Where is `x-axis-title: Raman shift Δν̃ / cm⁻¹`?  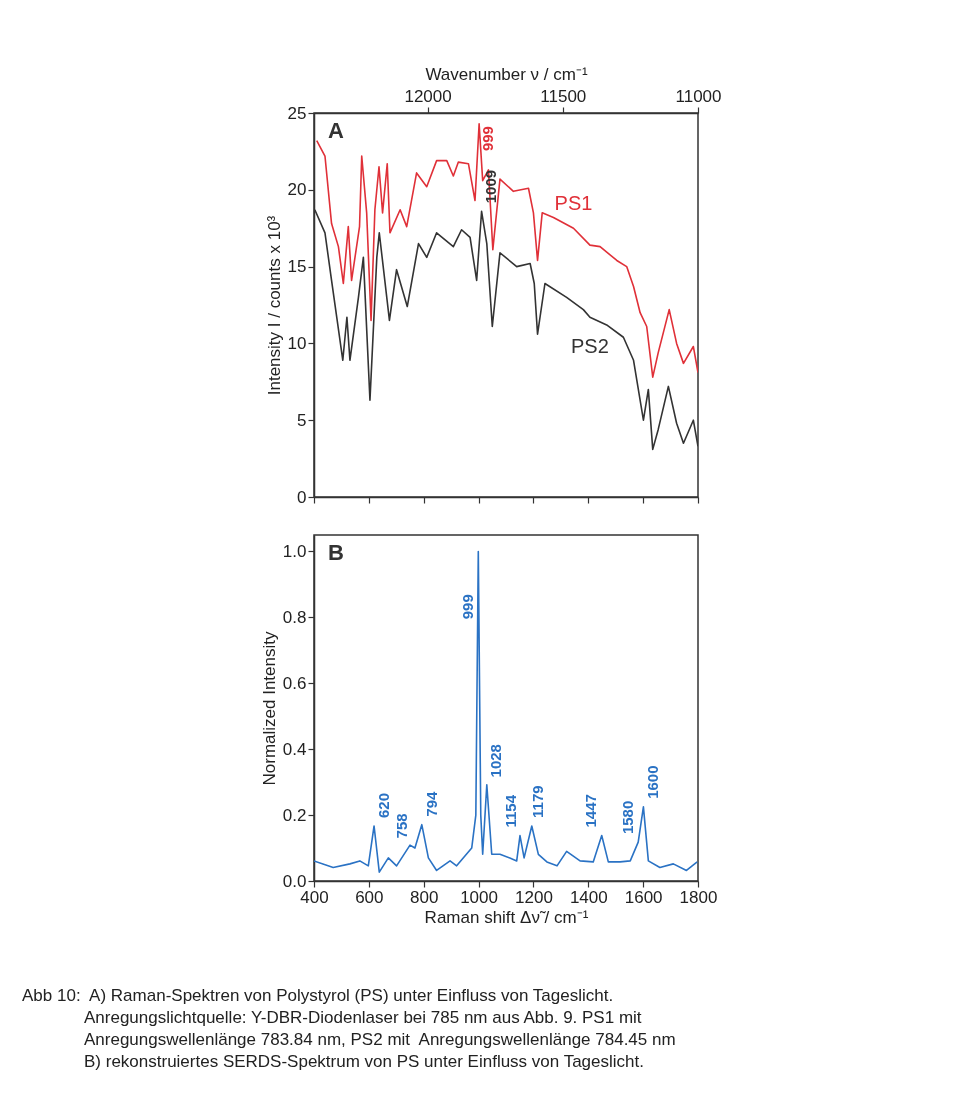 x-axis-title: Raman shift Δν̃ / cm⁻¹ is located at coordinates (506, 917).